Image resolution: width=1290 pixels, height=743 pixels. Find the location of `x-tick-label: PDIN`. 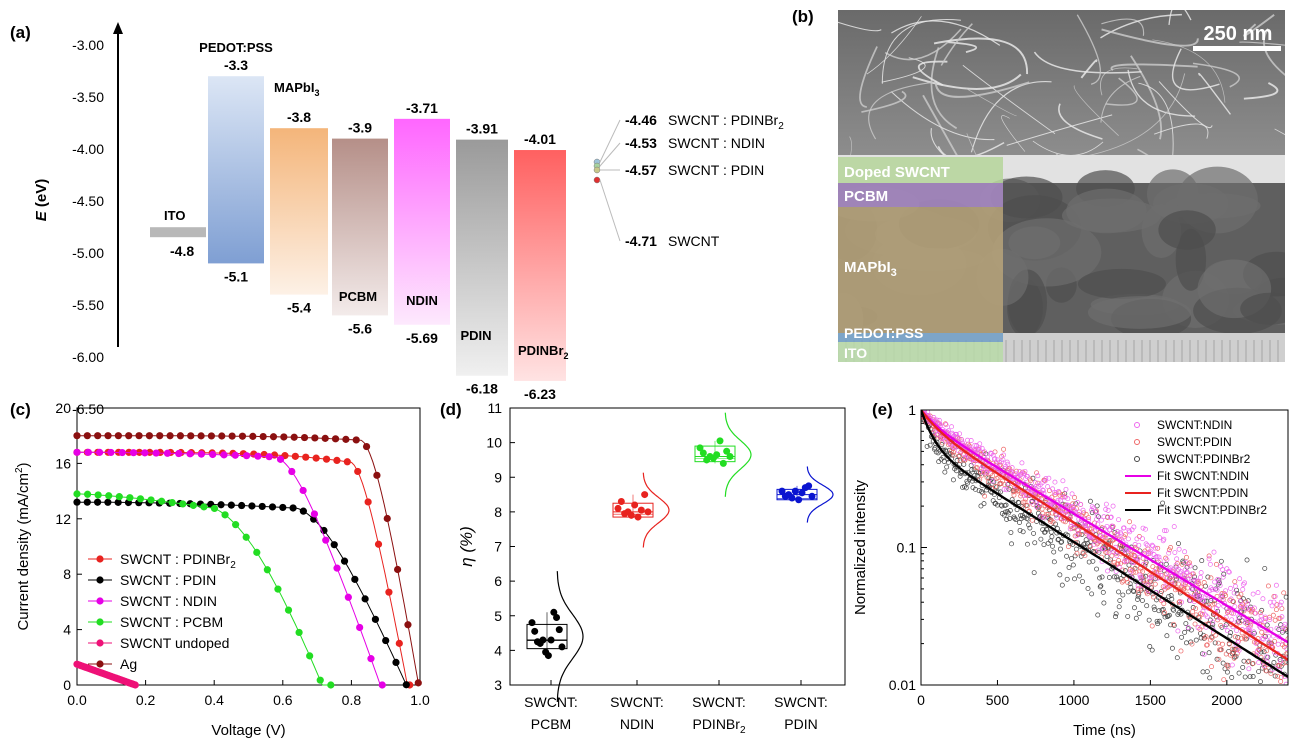

x-tick-label: PDIN is located at coordinates (800, 724).